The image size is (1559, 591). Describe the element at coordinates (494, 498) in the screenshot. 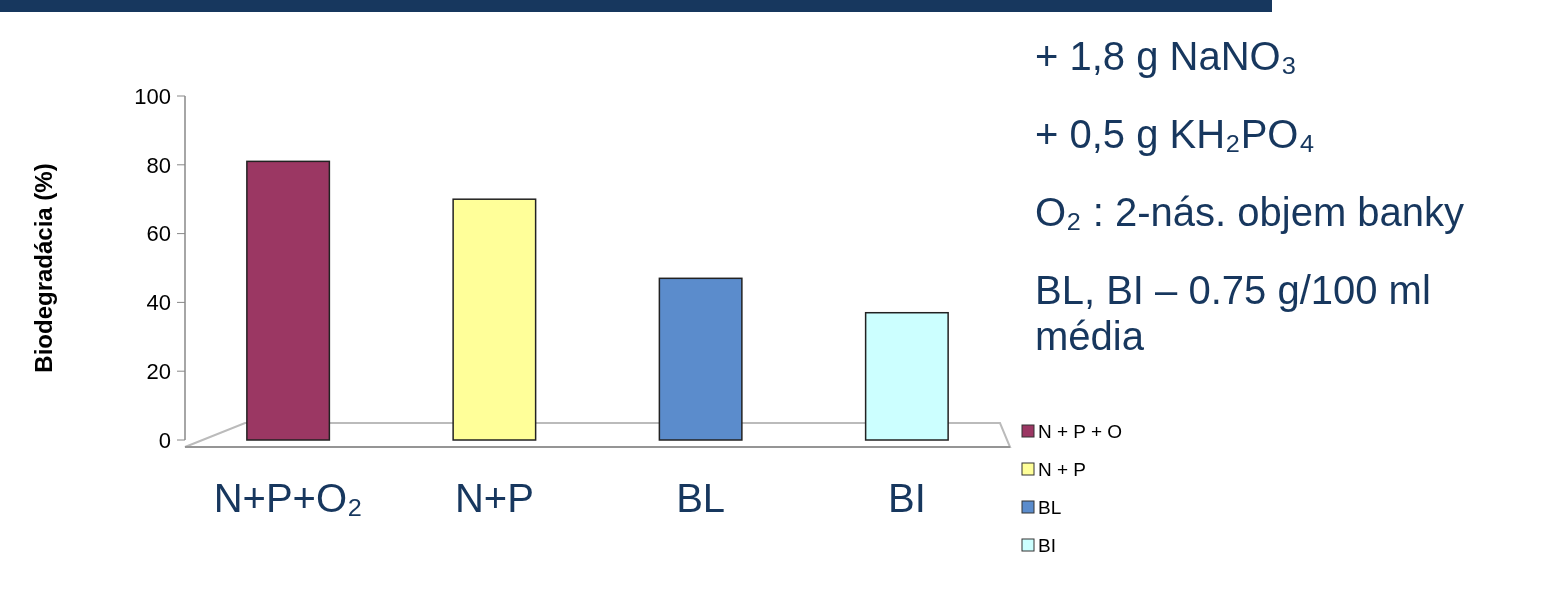

I see `x-tick-label: N+P` at that location.